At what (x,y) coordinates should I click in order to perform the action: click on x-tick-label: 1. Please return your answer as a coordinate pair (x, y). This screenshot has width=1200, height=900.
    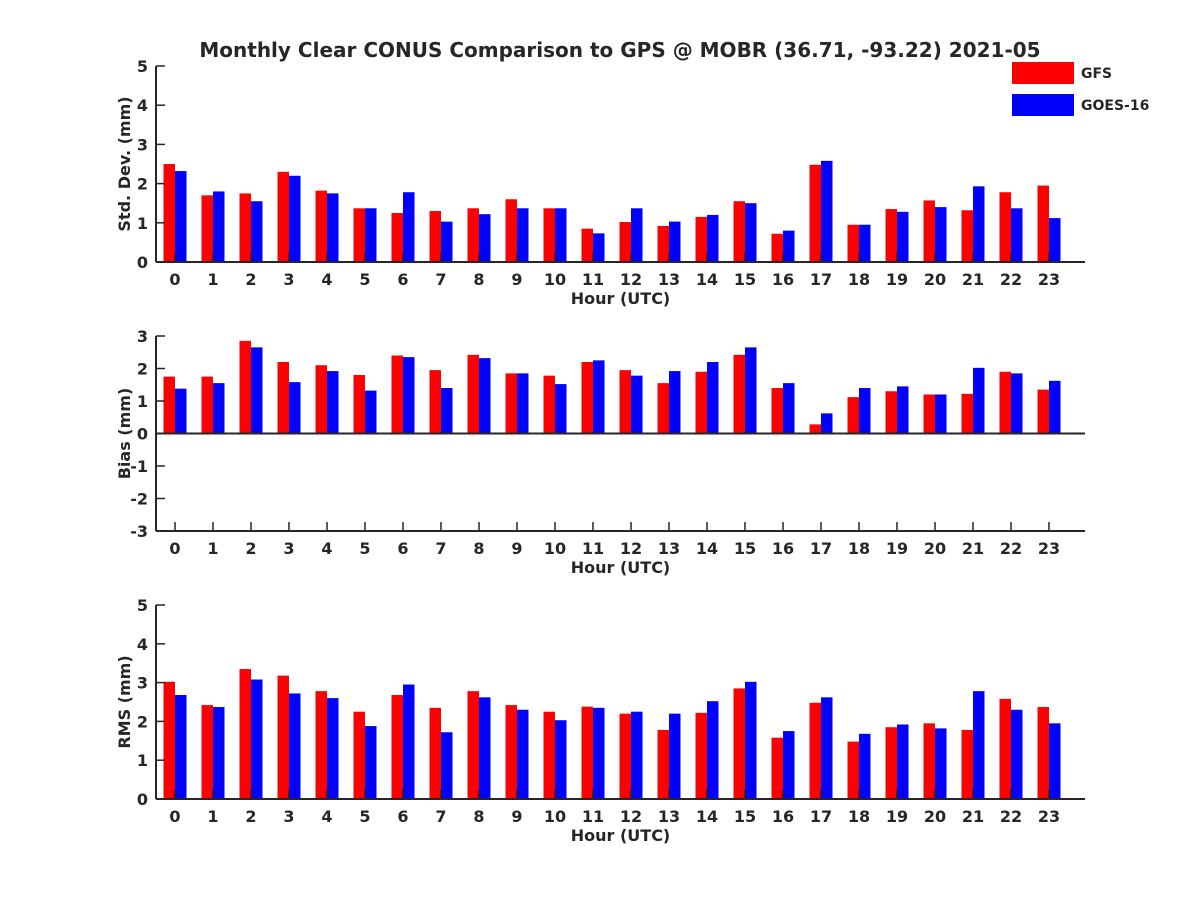
    Looking at the image, I should click on (212, 548).